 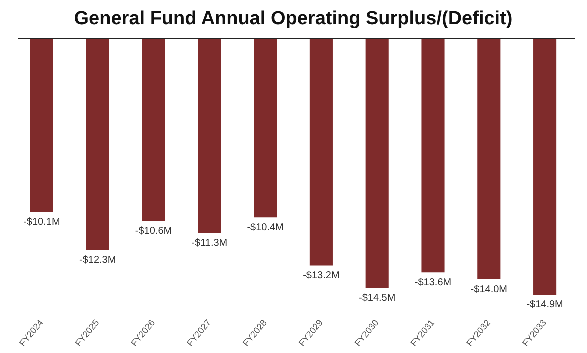 I want to click on data-label: -$12.3M, so click(x=98, y=260).